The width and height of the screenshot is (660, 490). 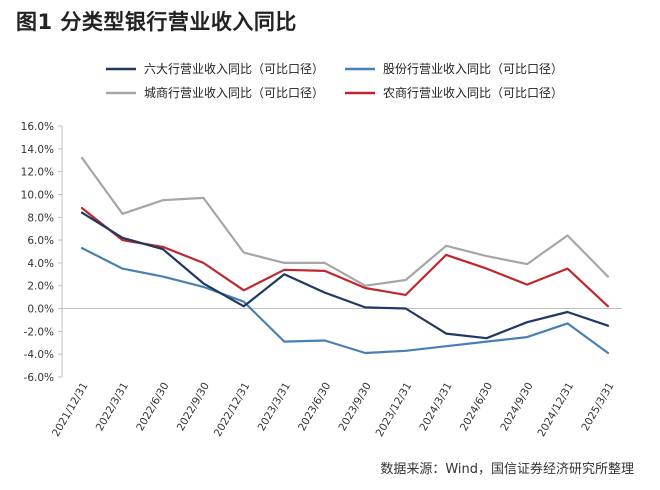 I want to click on y-tick-label: 8.0%, so click(x=40, y=218).